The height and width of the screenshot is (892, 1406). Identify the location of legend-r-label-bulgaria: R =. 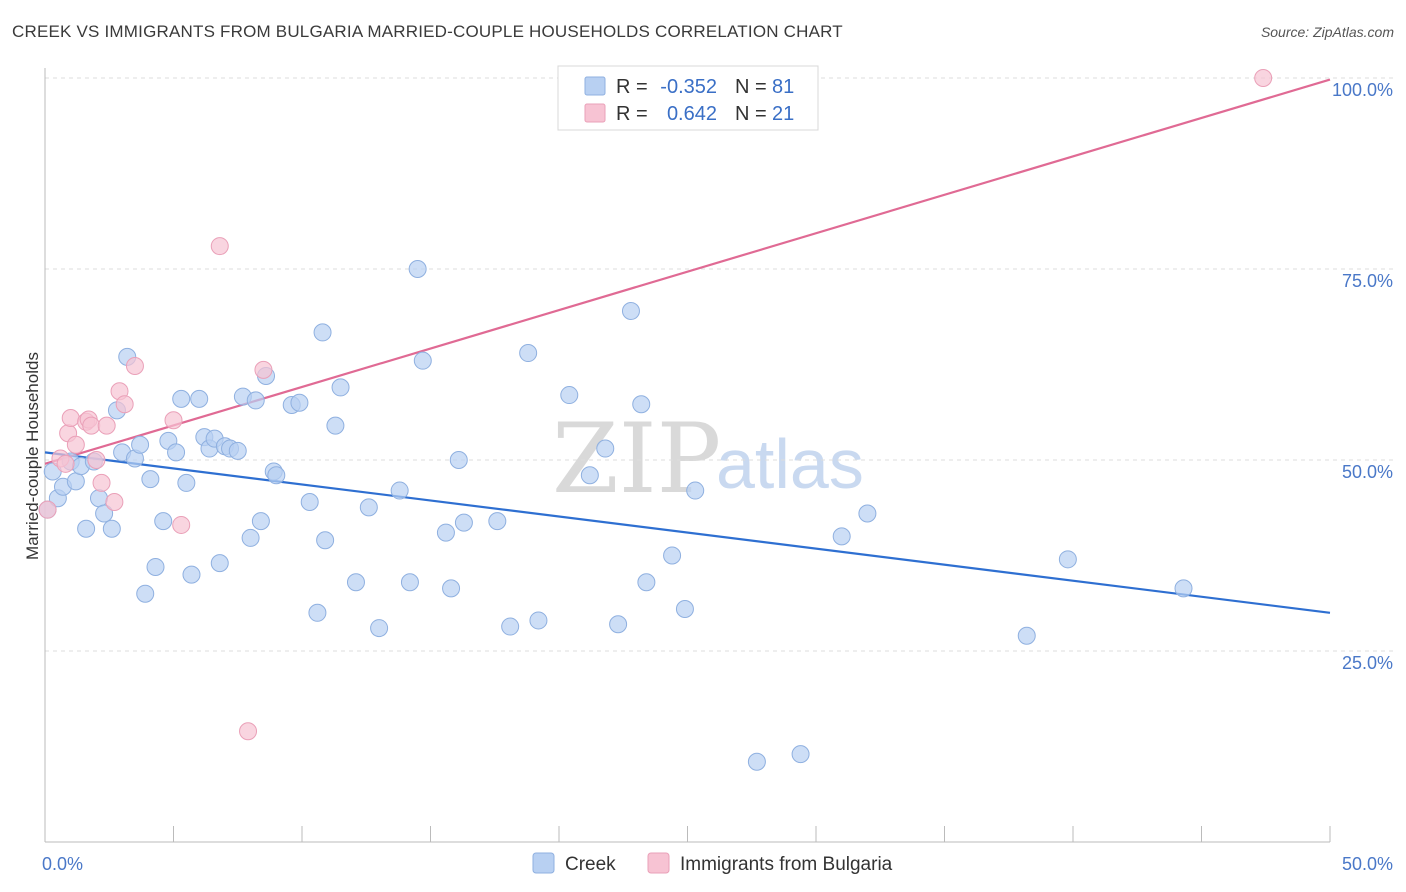
(632, 114).